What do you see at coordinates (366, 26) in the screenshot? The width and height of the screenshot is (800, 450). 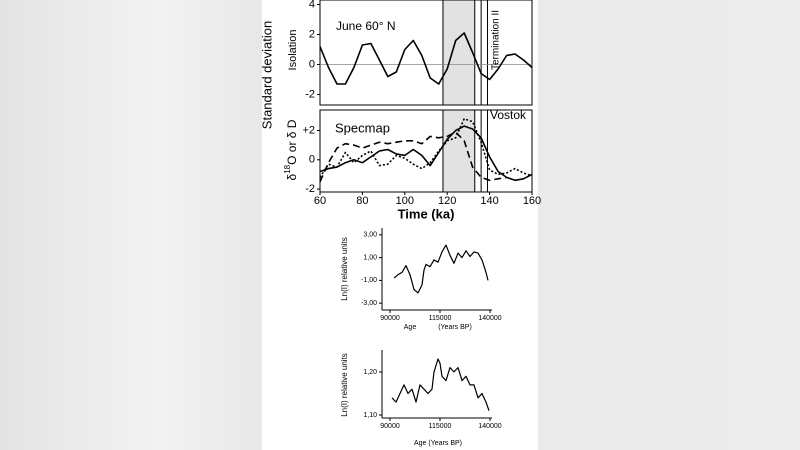 I see `annotation: June 60° N` at bounding box center [366, 26].